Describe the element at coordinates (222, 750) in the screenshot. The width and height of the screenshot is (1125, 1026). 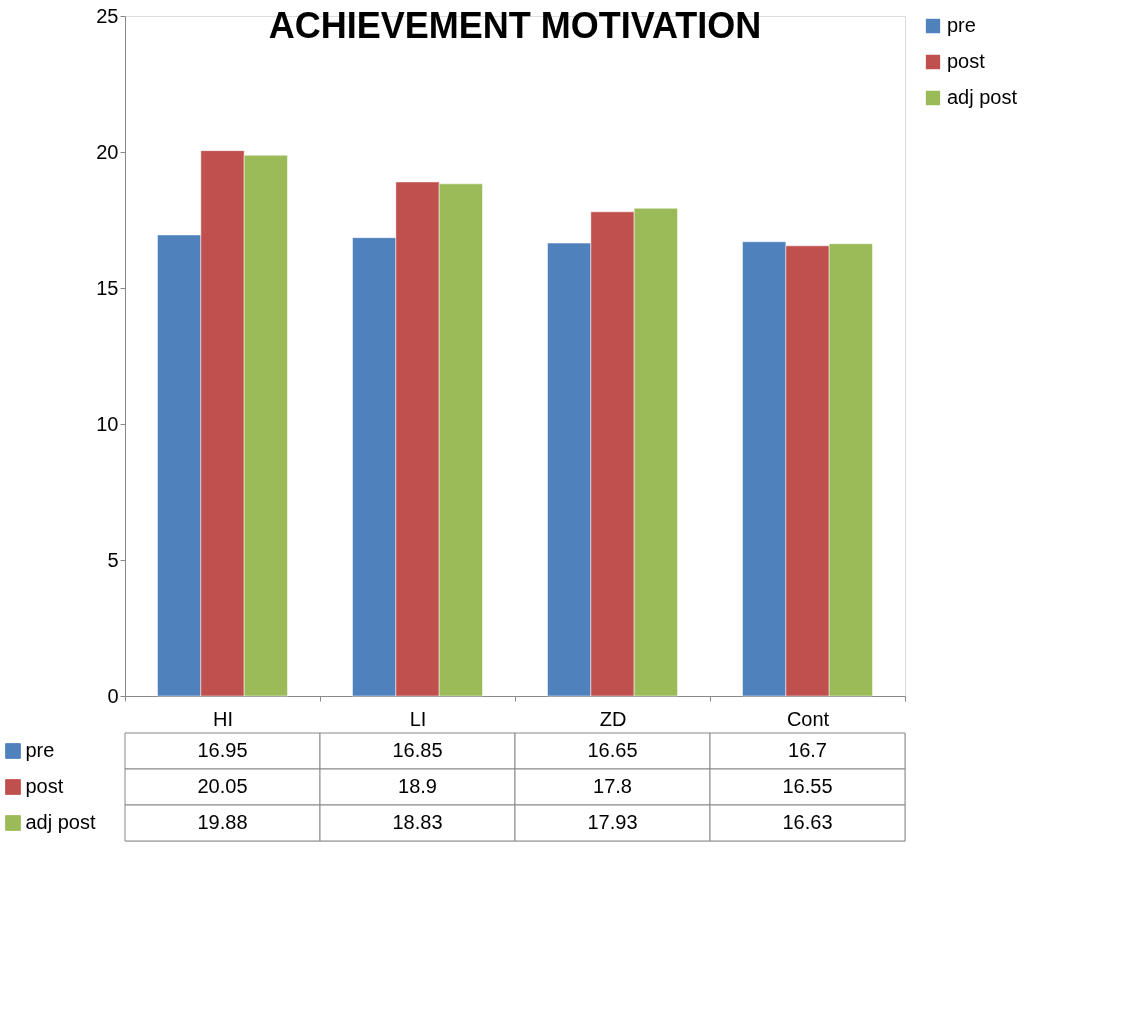
I see `data-label: 16.95` at that location.